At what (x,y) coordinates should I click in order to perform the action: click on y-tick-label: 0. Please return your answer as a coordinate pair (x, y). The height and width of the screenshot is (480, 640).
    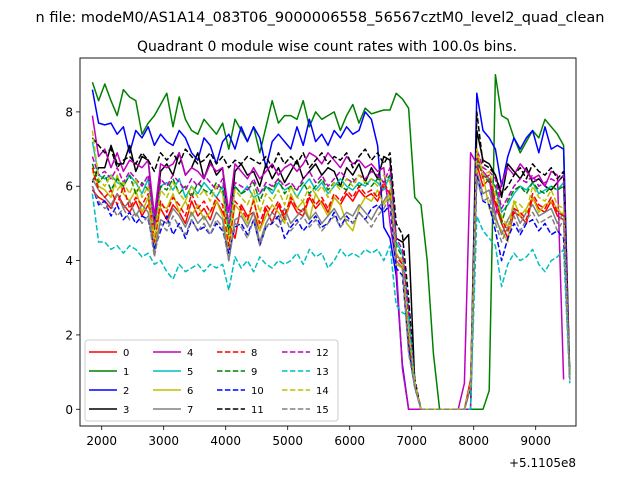
    Looking at the image, I should click on (69, 410).